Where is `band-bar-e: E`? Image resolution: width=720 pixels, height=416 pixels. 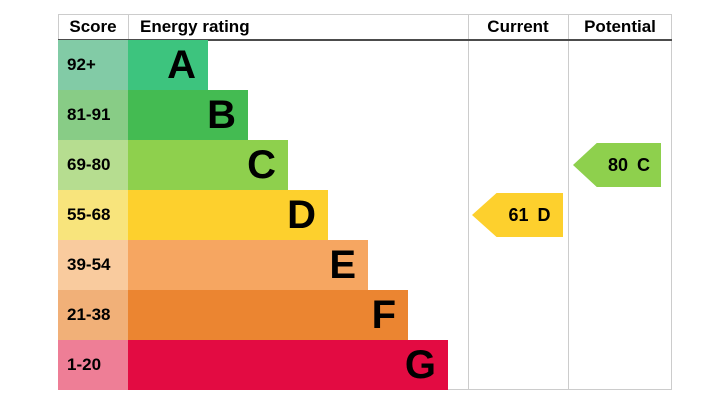
band-bar-e: E is located at coordinates (248, 265).